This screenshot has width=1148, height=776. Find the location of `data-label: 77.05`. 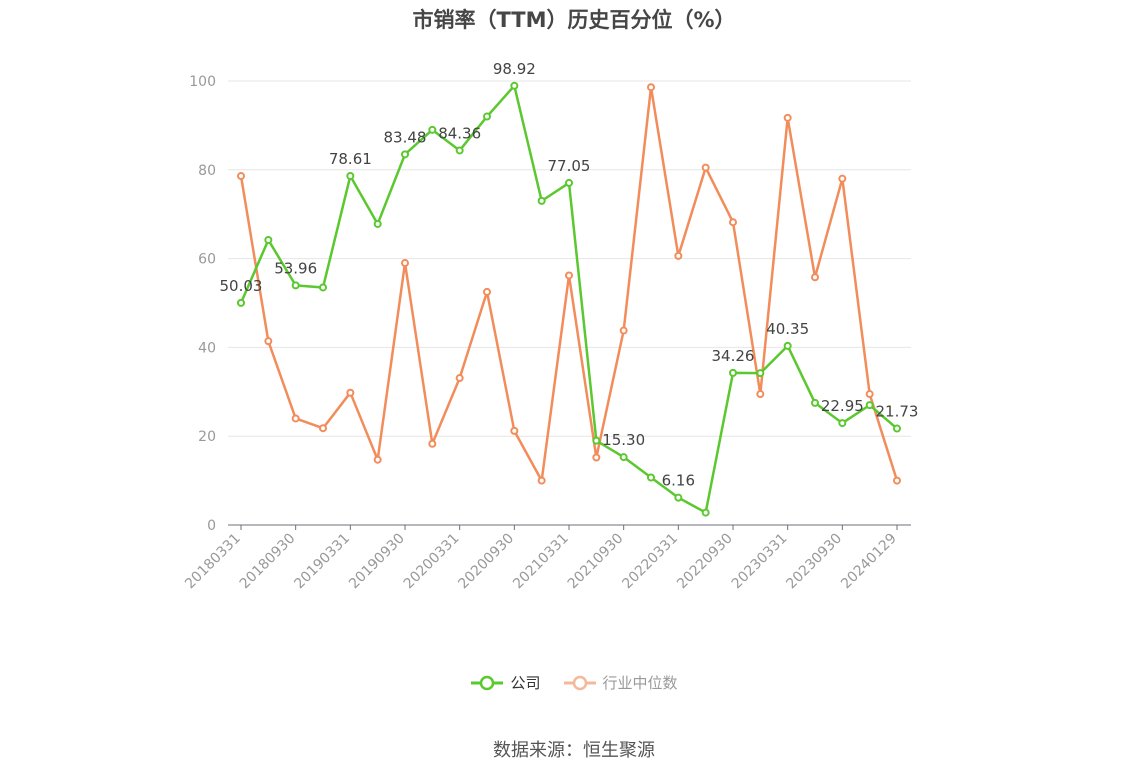

data-label: 77.05 is located at coordinates (569, 166).